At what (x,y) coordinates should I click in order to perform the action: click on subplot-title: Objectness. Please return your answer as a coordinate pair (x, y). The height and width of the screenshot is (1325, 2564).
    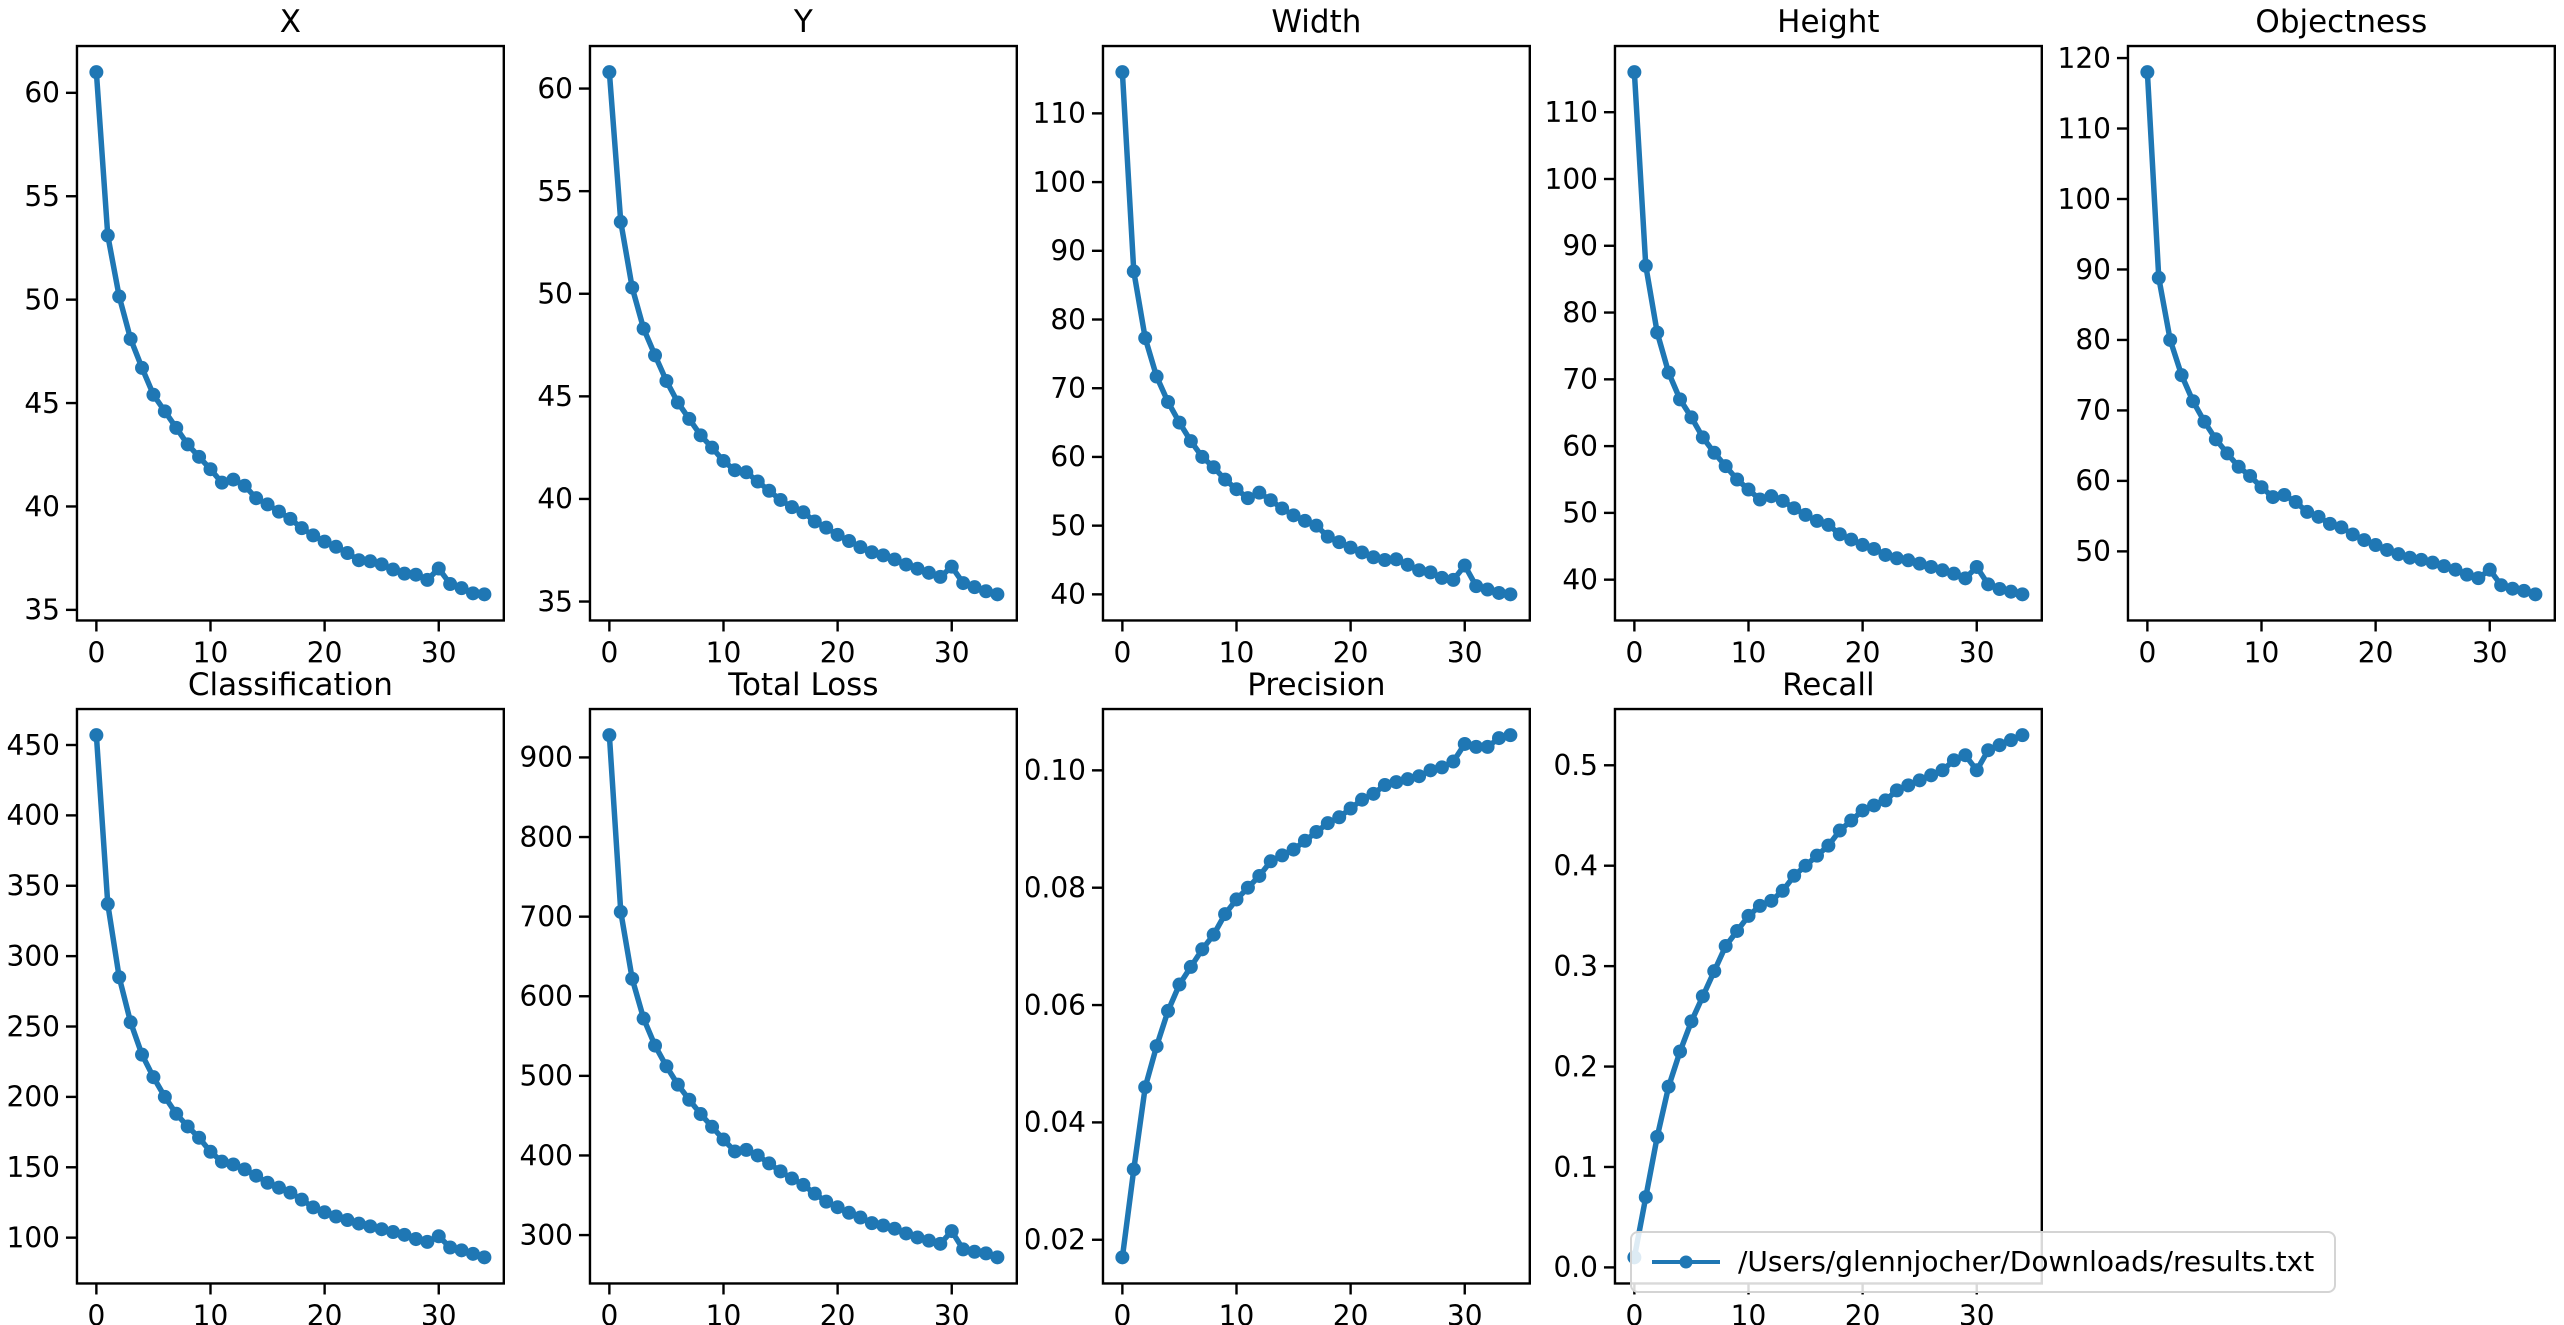
    Looking at the image, I should click on (2342, 22).